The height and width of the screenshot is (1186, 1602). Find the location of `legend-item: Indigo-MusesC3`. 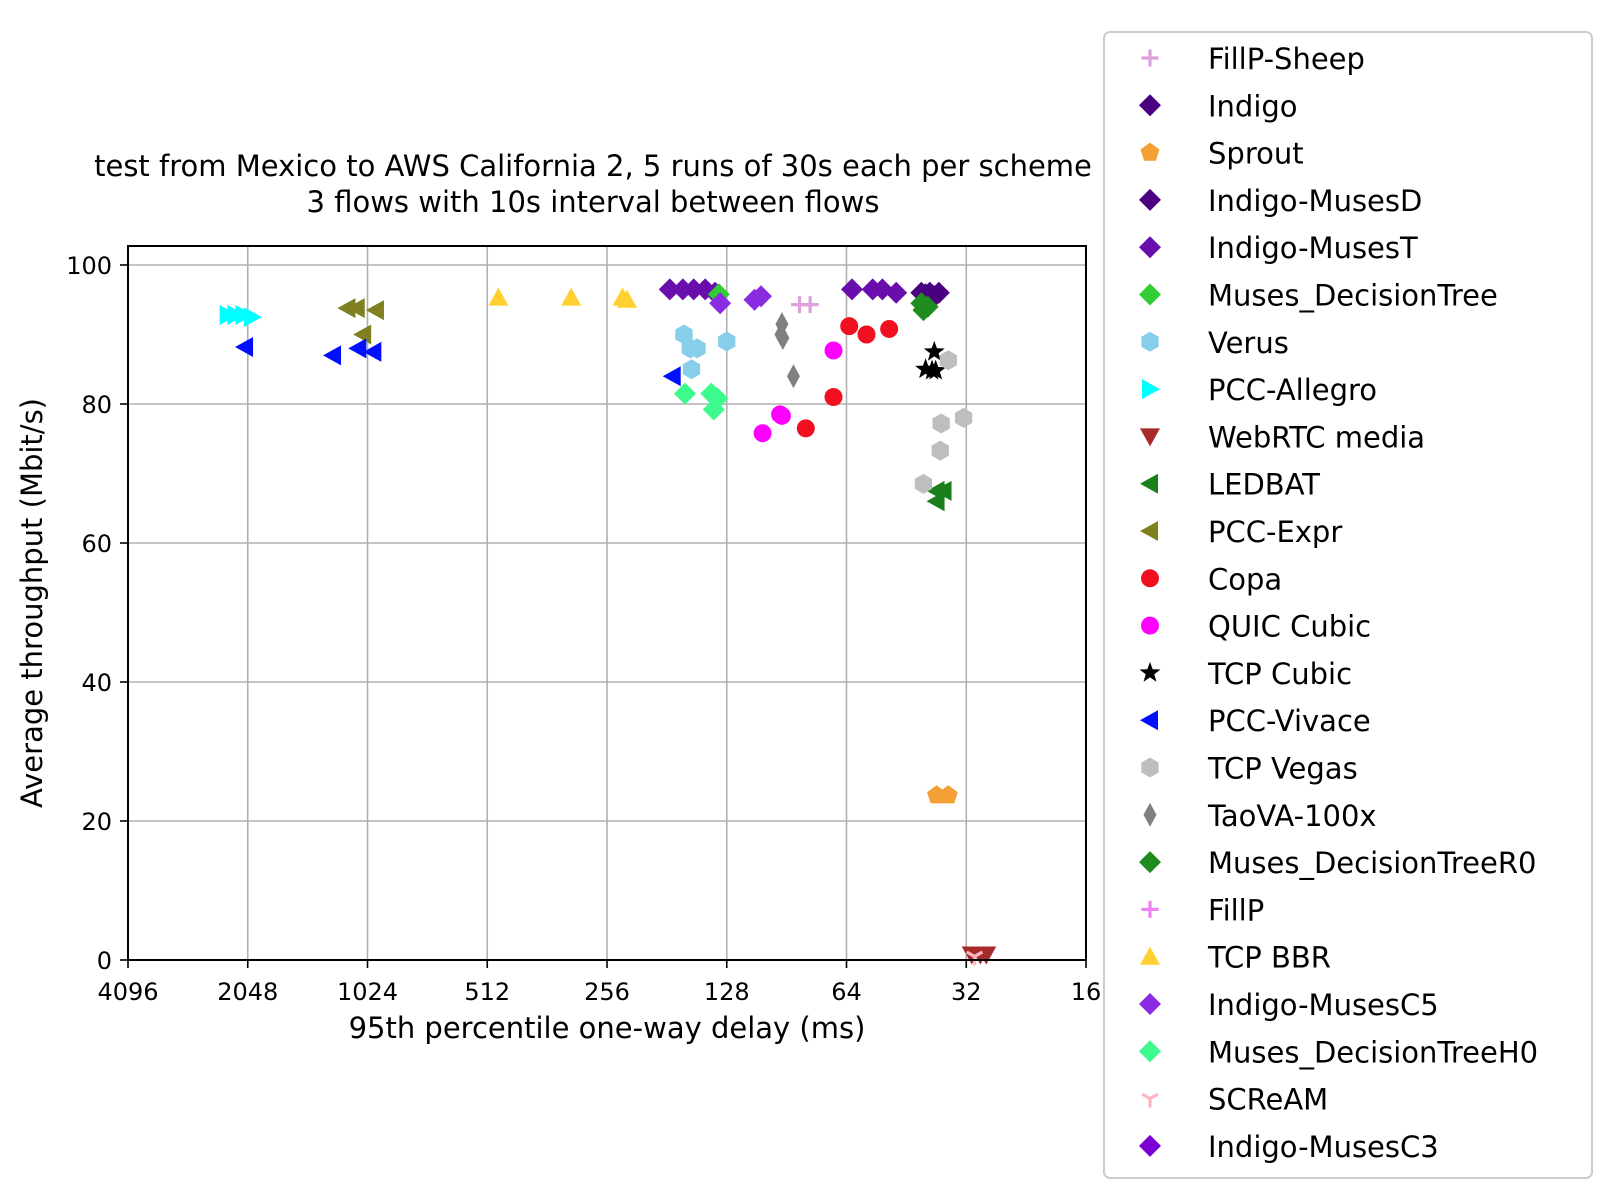

legend-item: Indigo-MusesC3 is located at coordinates (1289, 1147).